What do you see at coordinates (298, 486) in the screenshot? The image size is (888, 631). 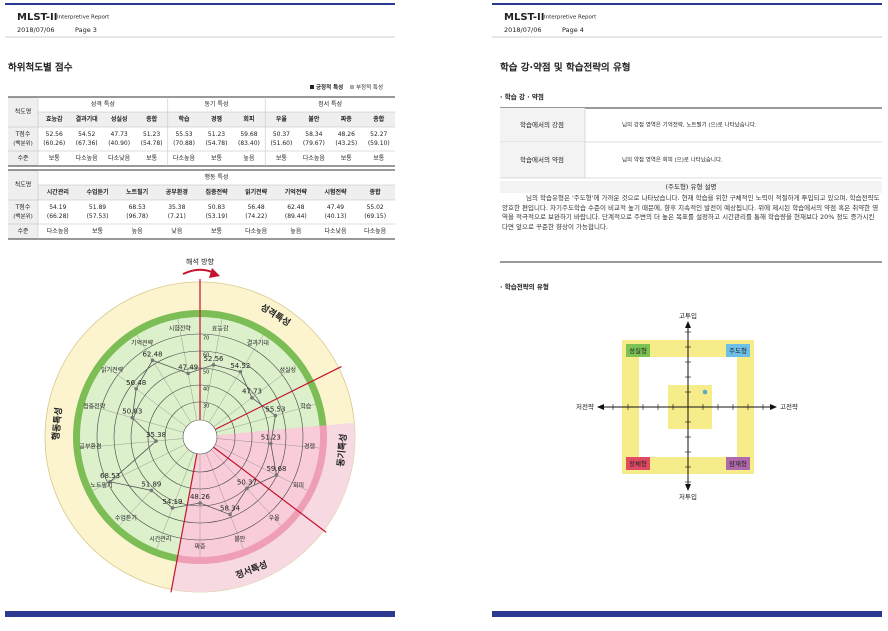 I see `axis-label: 회피` at bounding box center [298, 486].